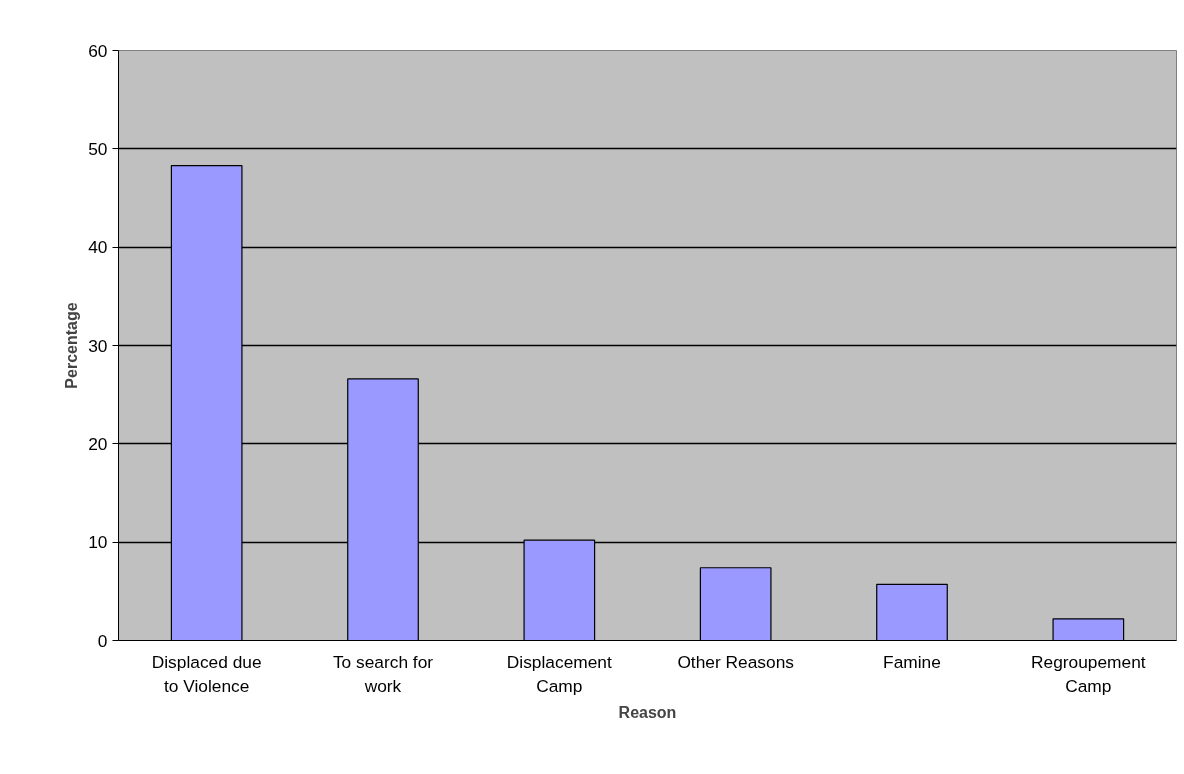 The height and width of the screenshot is (774, 1184). What do you see at coordinates (1088, 673) in the screenshot?
I see `x-tick-label: Regroupement Camp` at bounding box center [1088, 673].